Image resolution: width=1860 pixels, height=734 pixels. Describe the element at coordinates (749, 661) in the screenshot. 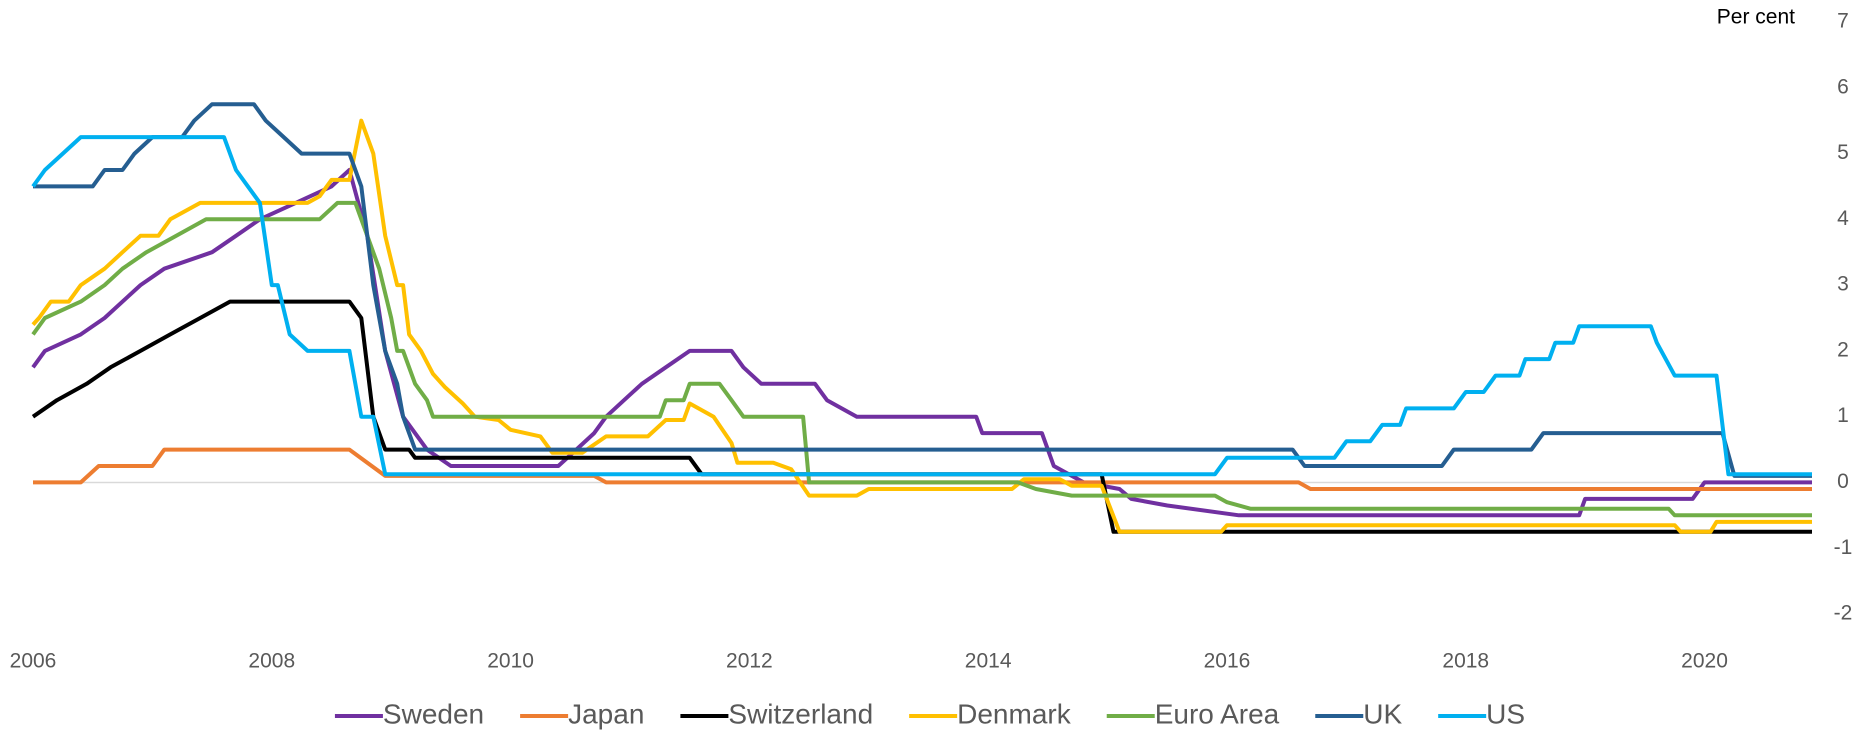

I see `x-tick-label: 2012` at that location.